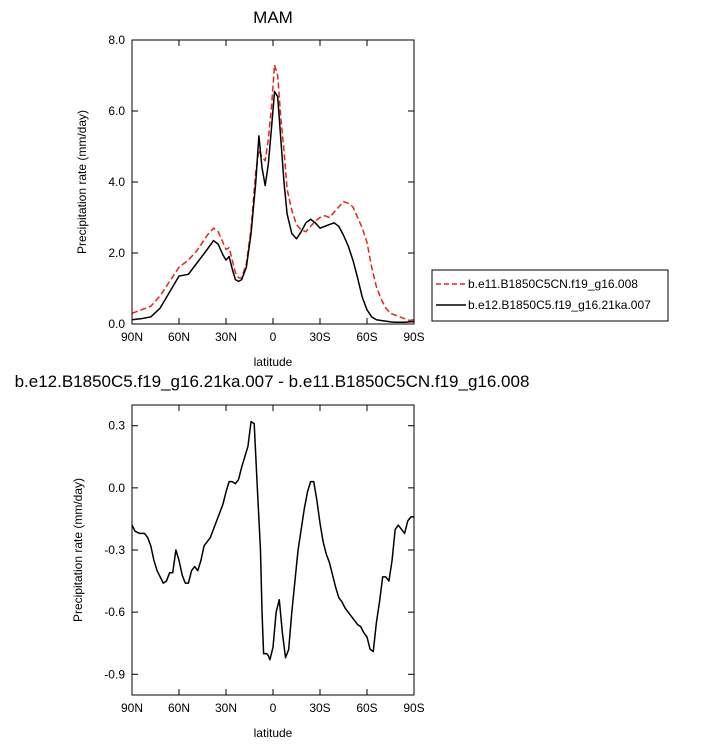 The height and width of the screenshot is (746, 714). Describe the element at coordinates (273, 337) in the screenshot. I see `top-x-tick-label: 0` at that location.